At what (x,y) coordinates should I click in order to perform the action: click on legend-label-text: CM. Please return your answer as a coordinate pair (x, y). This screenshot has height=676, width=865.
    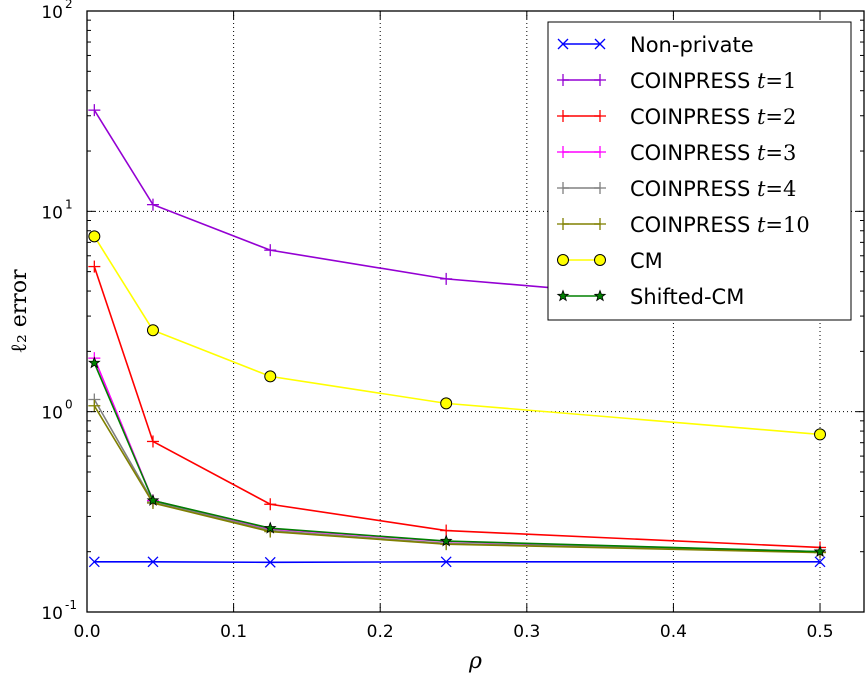
    Looking at the image, I should click on (646, 261).